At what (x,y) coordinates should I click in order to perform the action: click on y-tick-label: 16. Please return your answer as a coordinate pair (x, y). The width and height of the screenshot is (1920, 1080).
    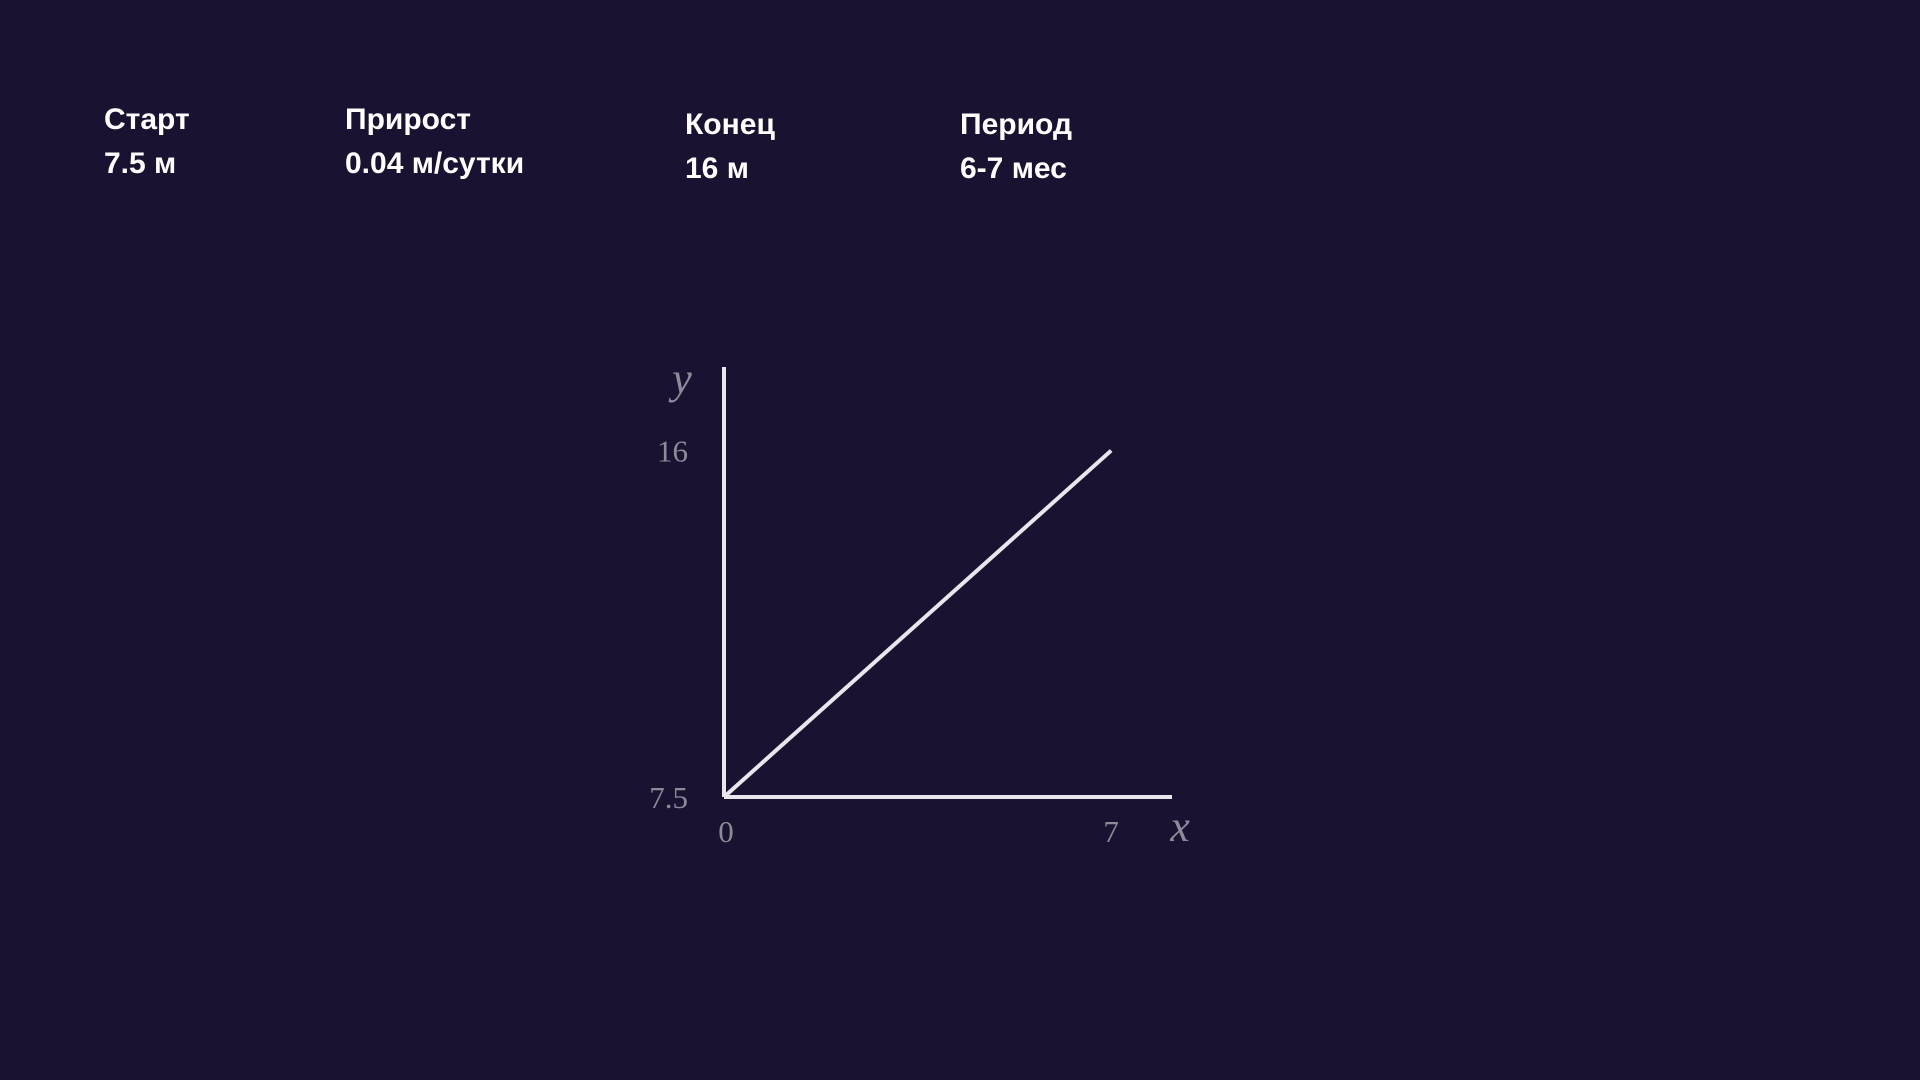
    Looking at the image, I should click on (672, 451).